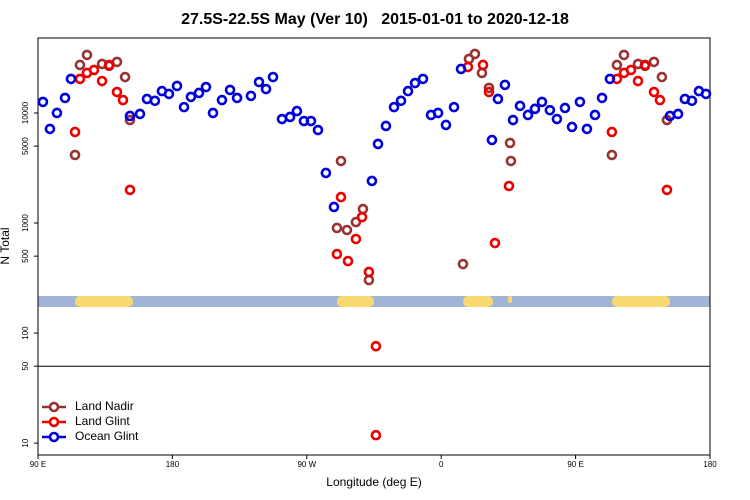  What do you see at coordinates (25, 442) in the screenshot?
I see `y-tick-label: 10` at bounding box center [25, 442].